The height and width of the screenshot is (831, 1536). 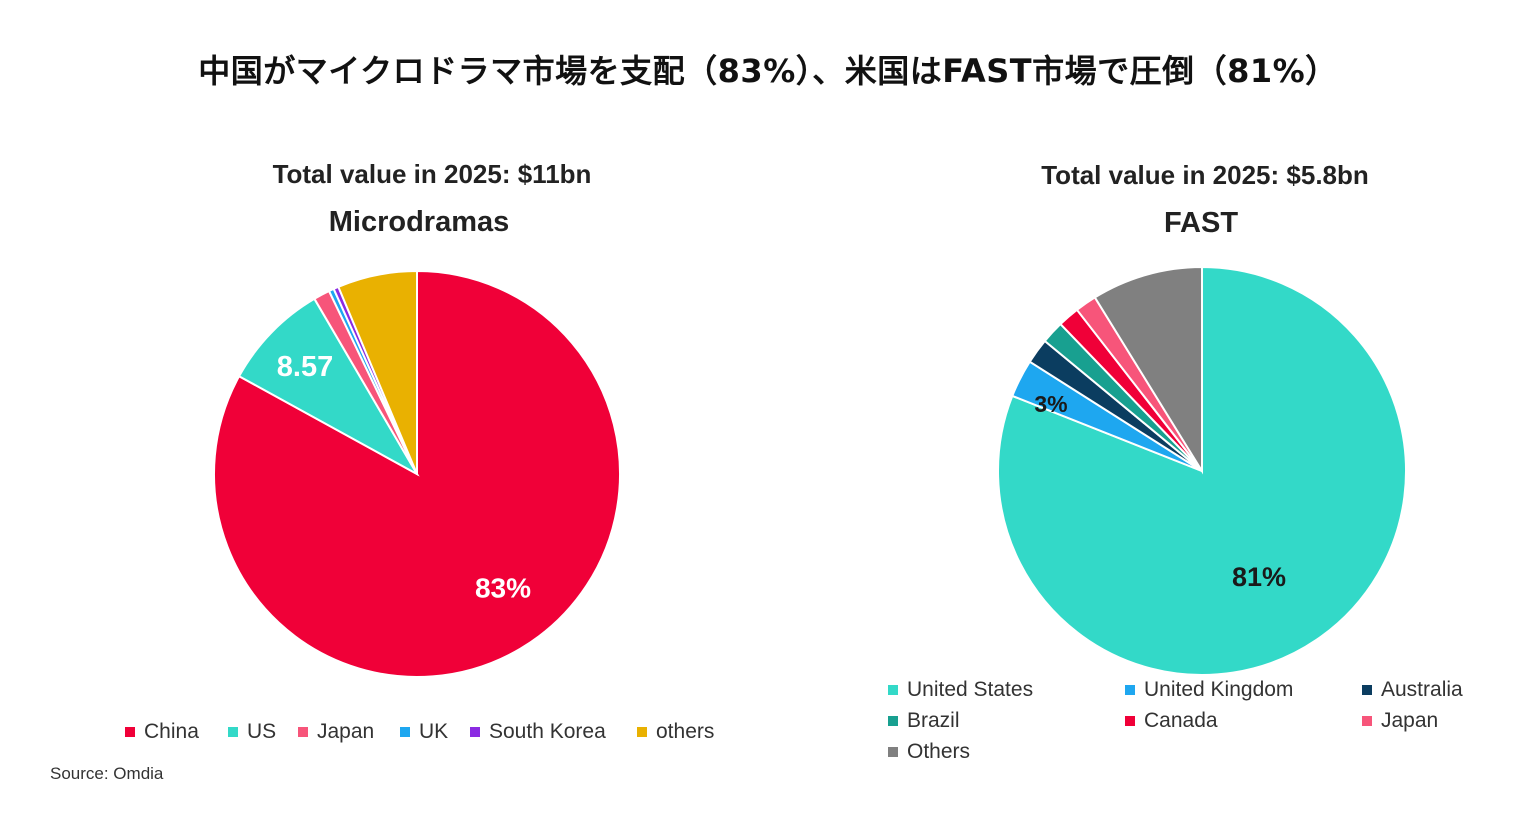 I want to click on legend-item-china: China, so click(x=162, y=732).